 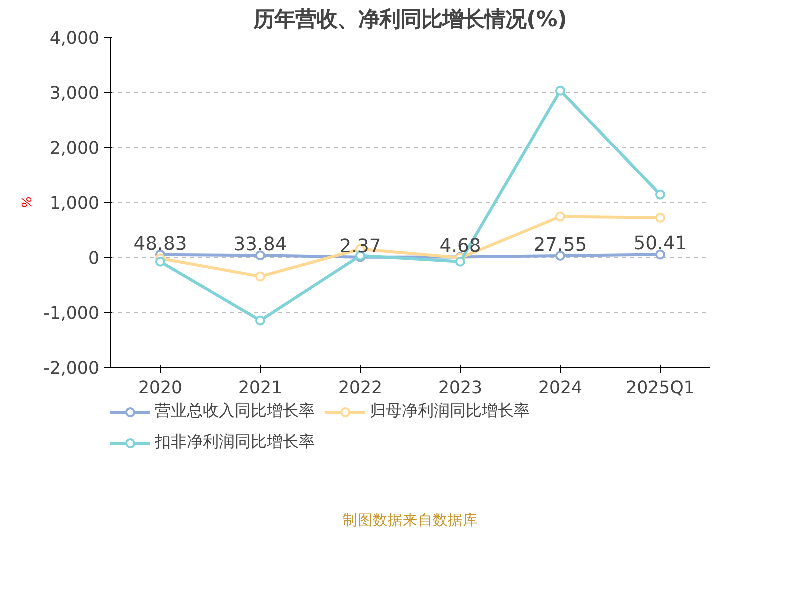 I want to click on y-tick-label: 2,000, so click(x=75, y=149).